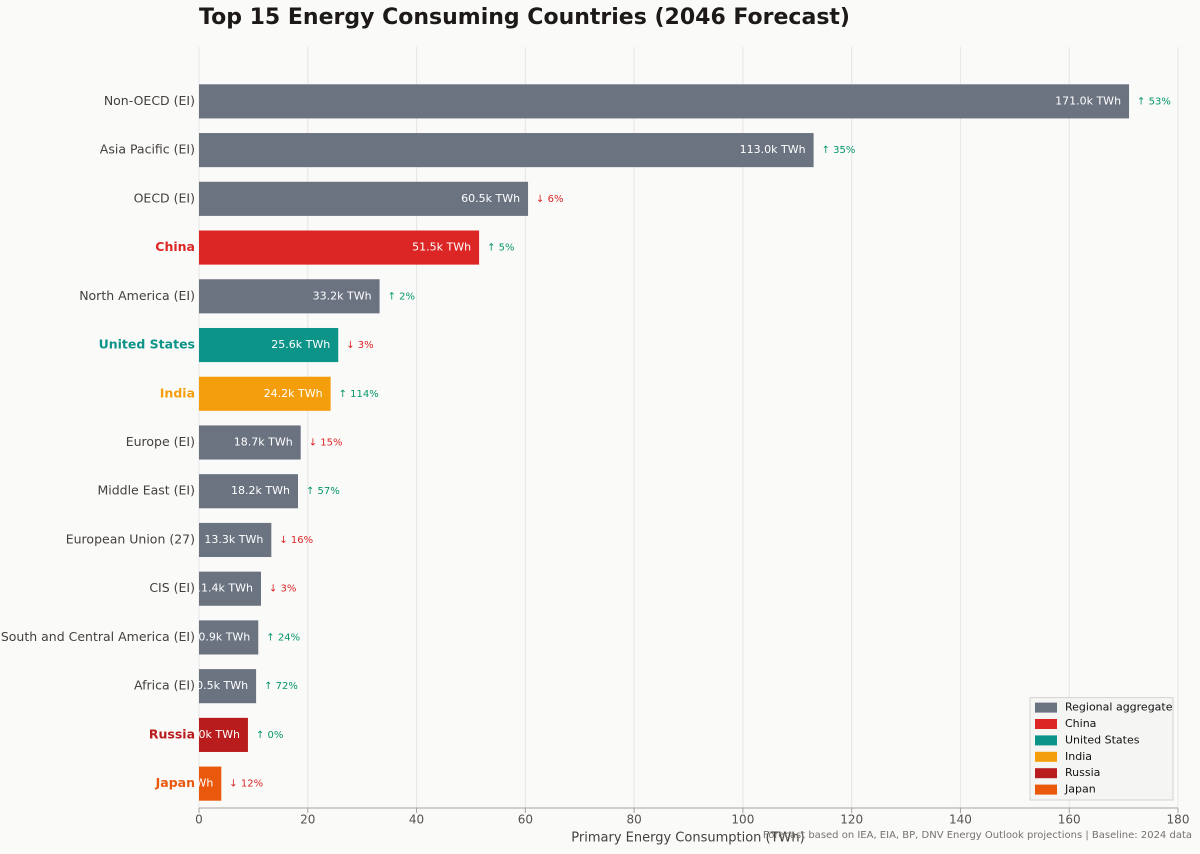  Describe the element at coordinates (500, 248) in the screenshot. I see `change-label: ↑ 5%` at that location.